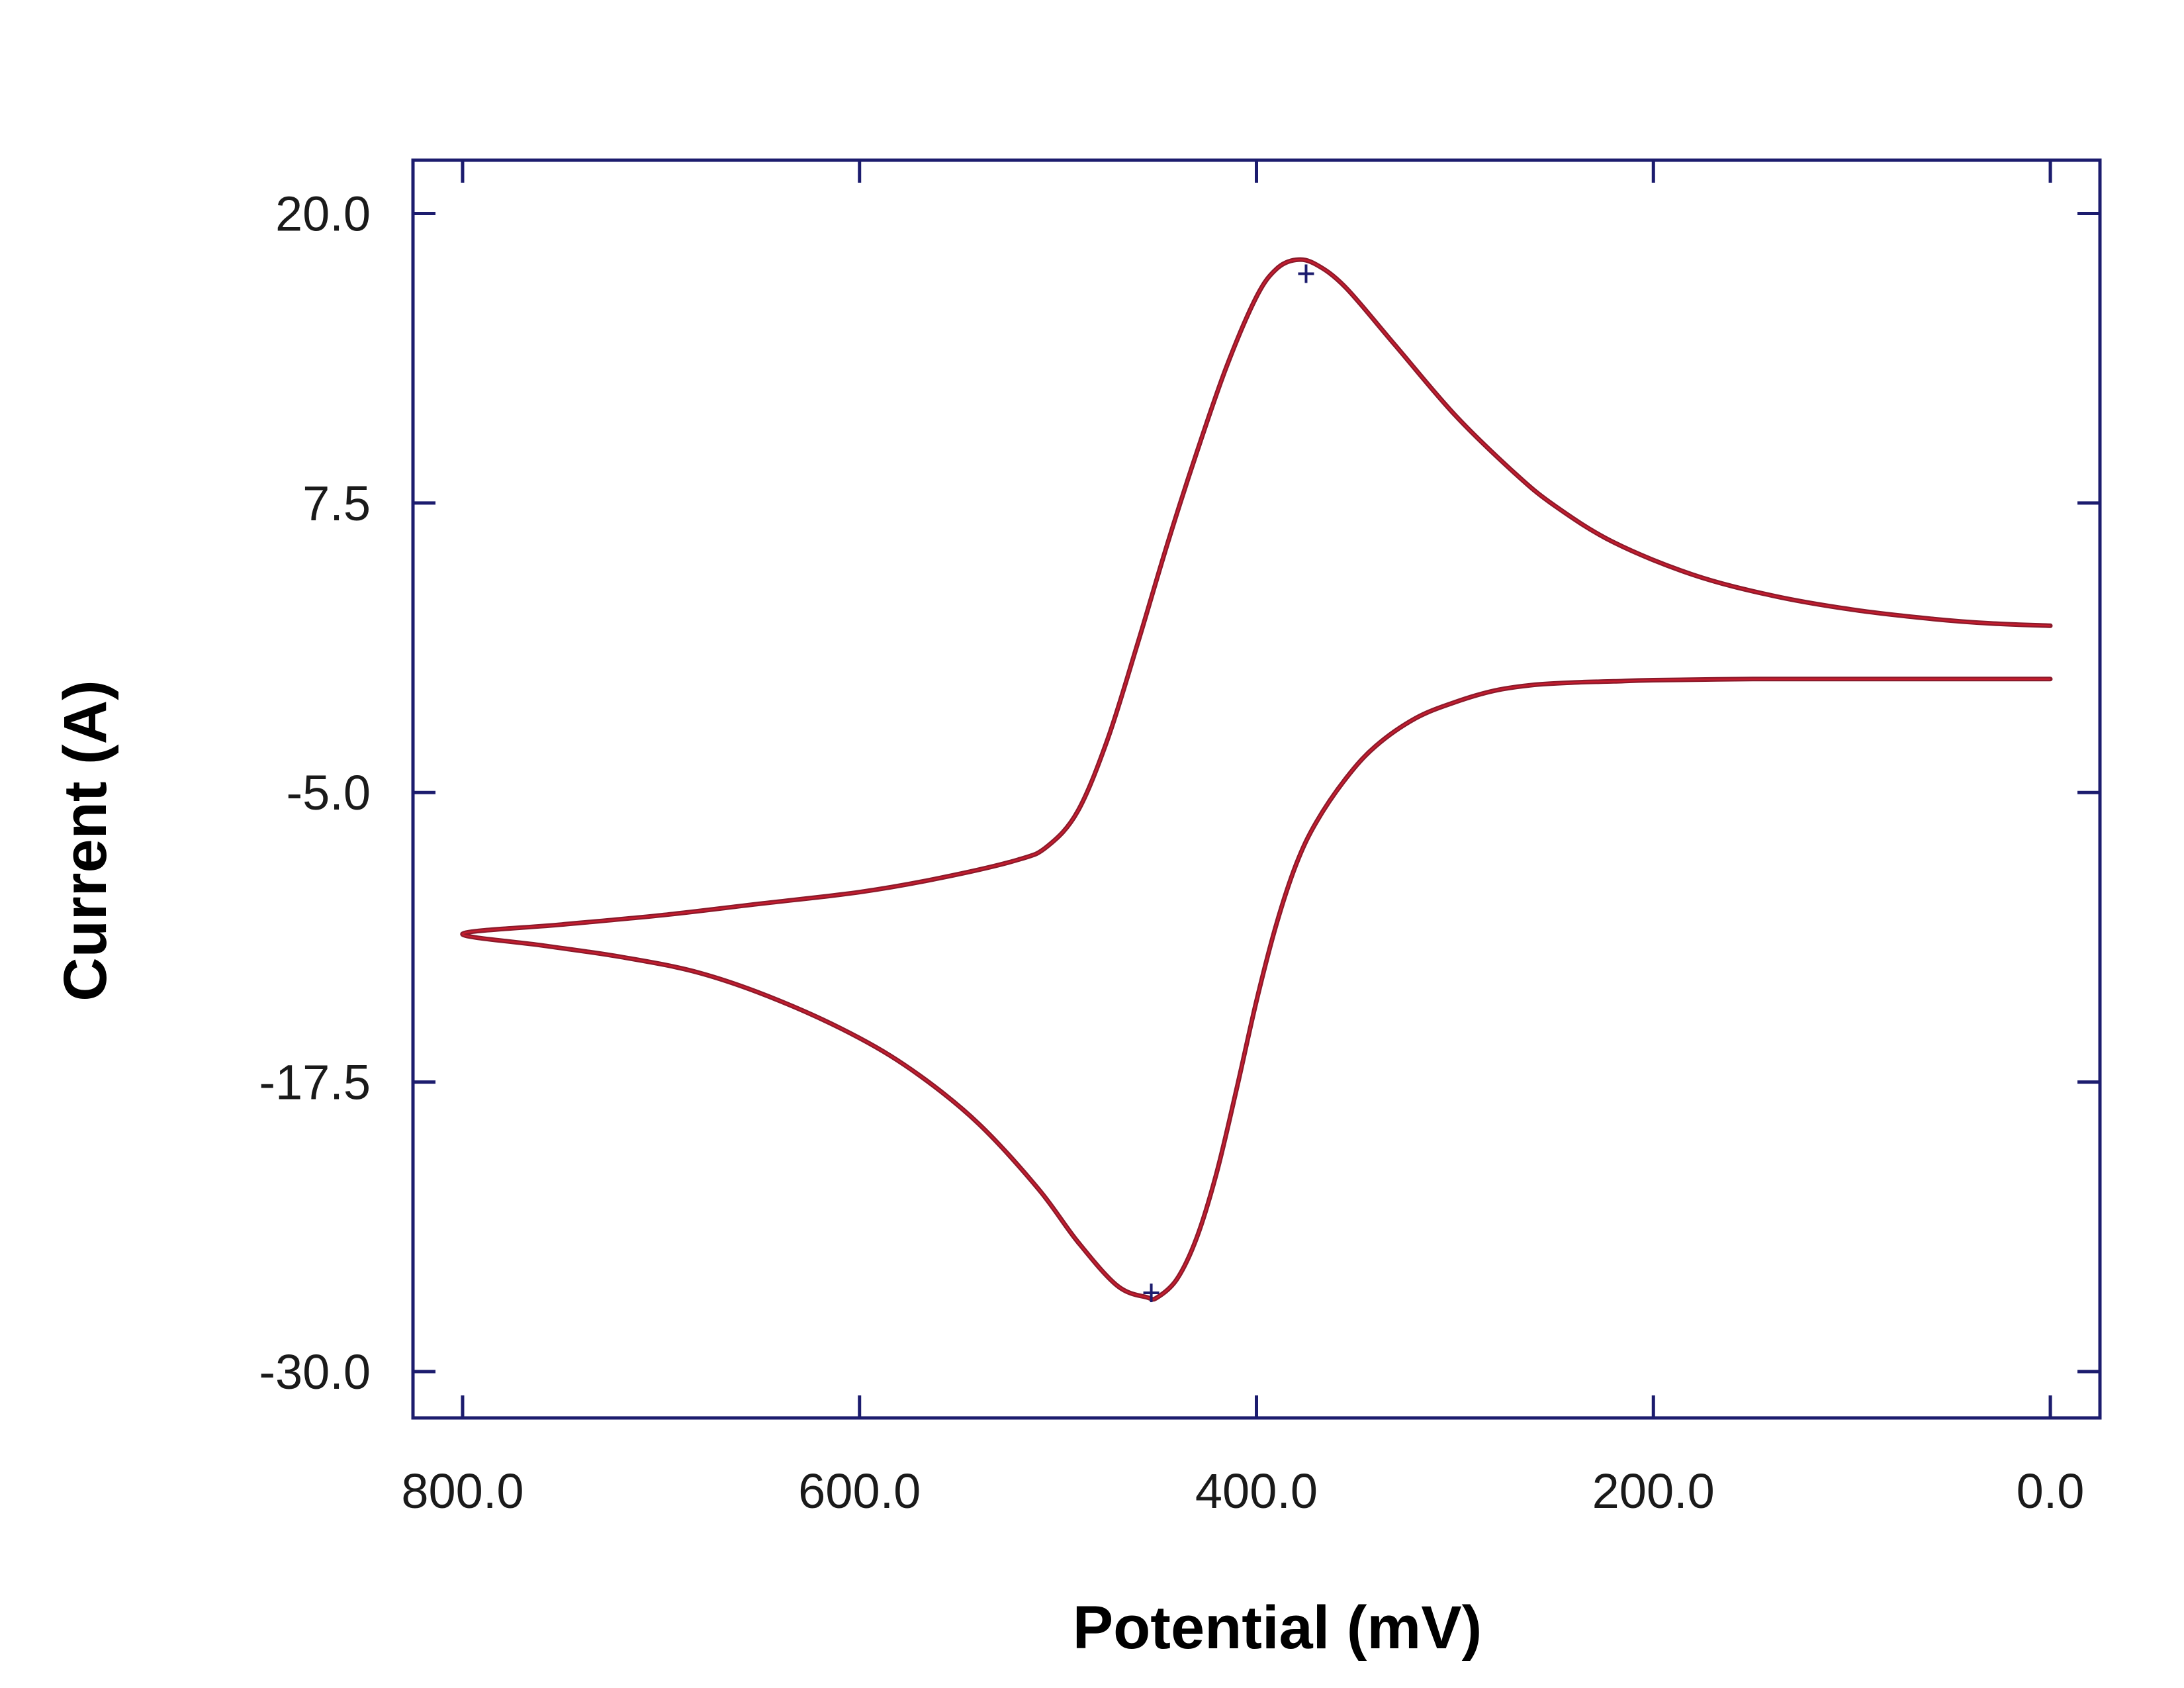  I want to click on peak-marker-layer, so click(1228, 783).